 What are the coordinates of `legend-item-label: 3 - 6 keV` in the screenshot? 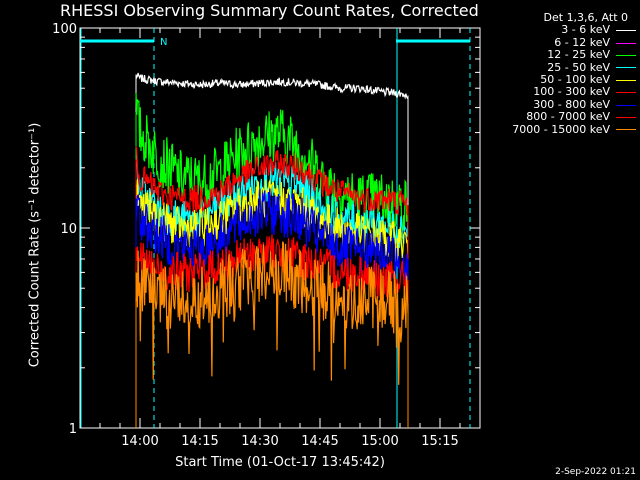 It's located at (585, 30).